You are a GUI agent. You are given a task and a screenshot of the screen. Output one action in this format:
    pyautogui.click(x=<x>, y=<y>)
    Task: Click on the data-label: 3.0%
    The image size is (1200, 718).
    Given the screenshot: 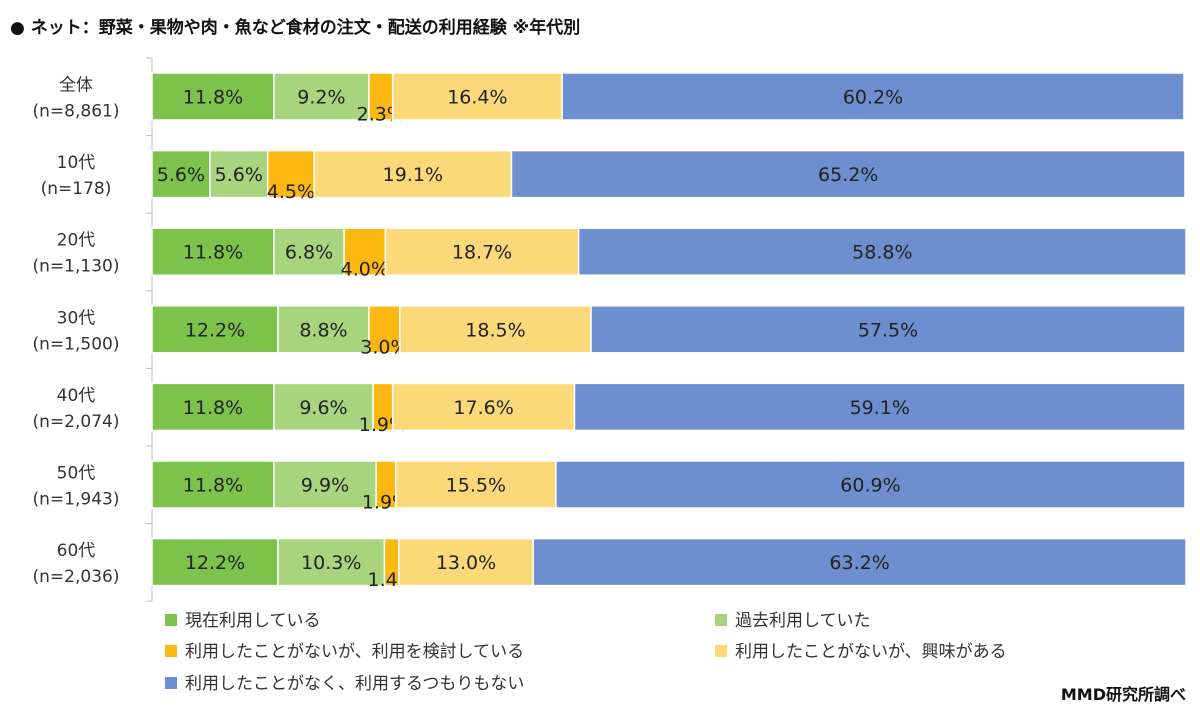 What is the action you would take?
    pyautogui.click(x=384, y=347)
    